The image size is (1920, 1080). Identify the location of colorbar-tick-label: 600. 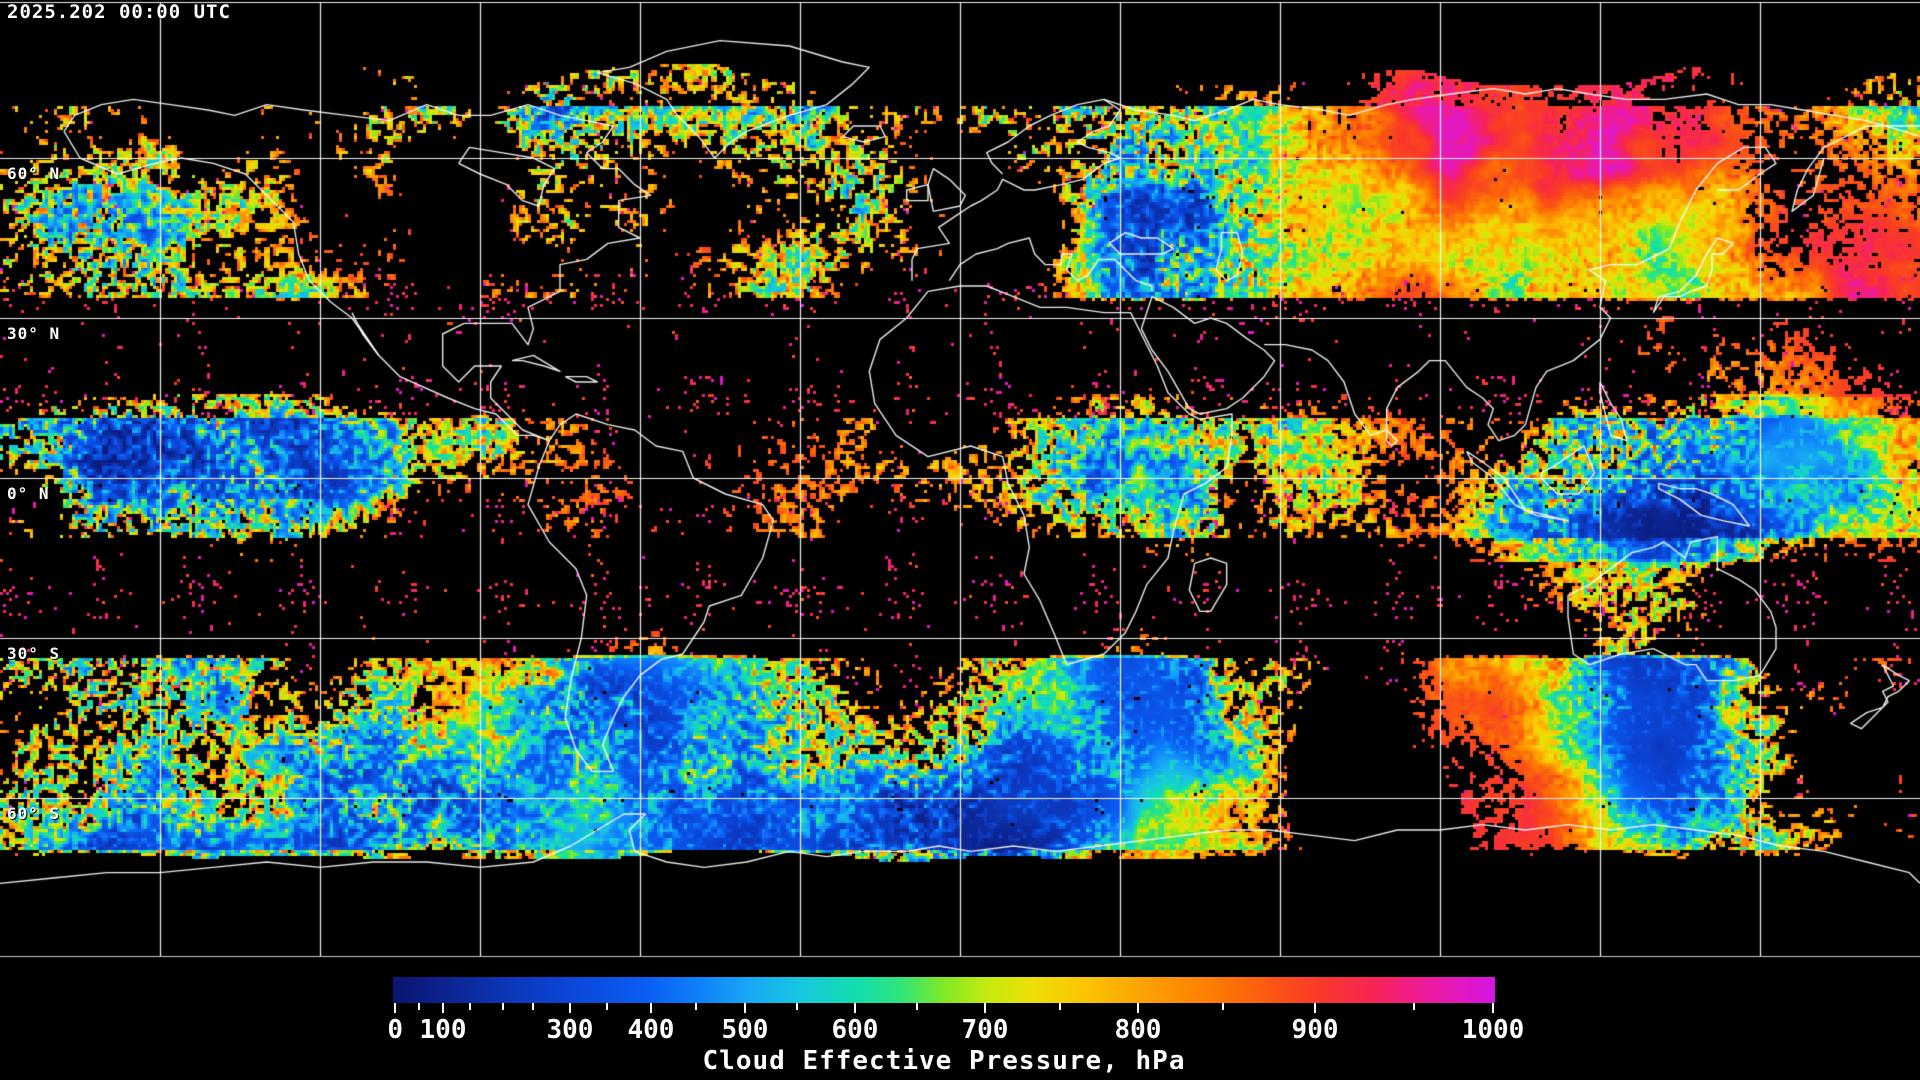
(855, 1030).